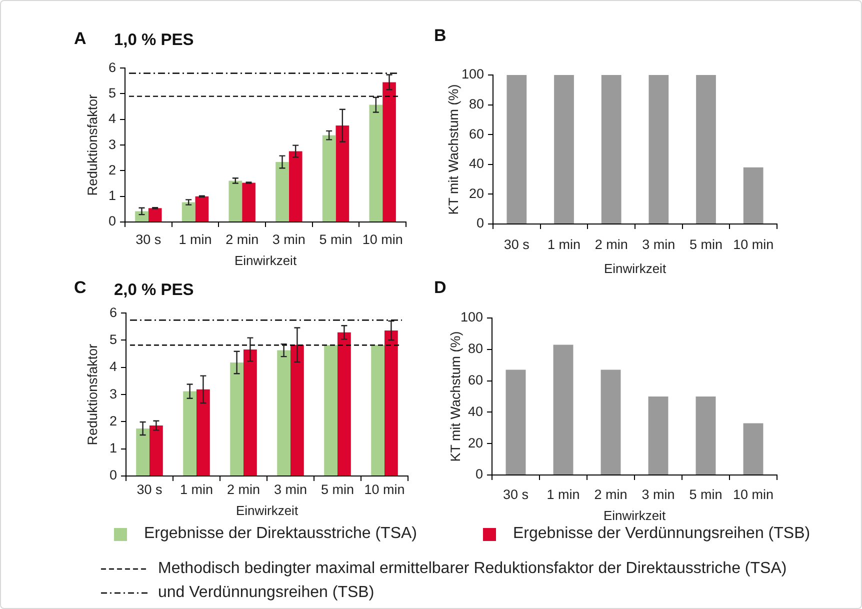 The height and width of the screenshot is (609, 862). What do you see at coordinates (440, 35) in the screenshot?
I see `text: B` at bounding box center [440, 35].